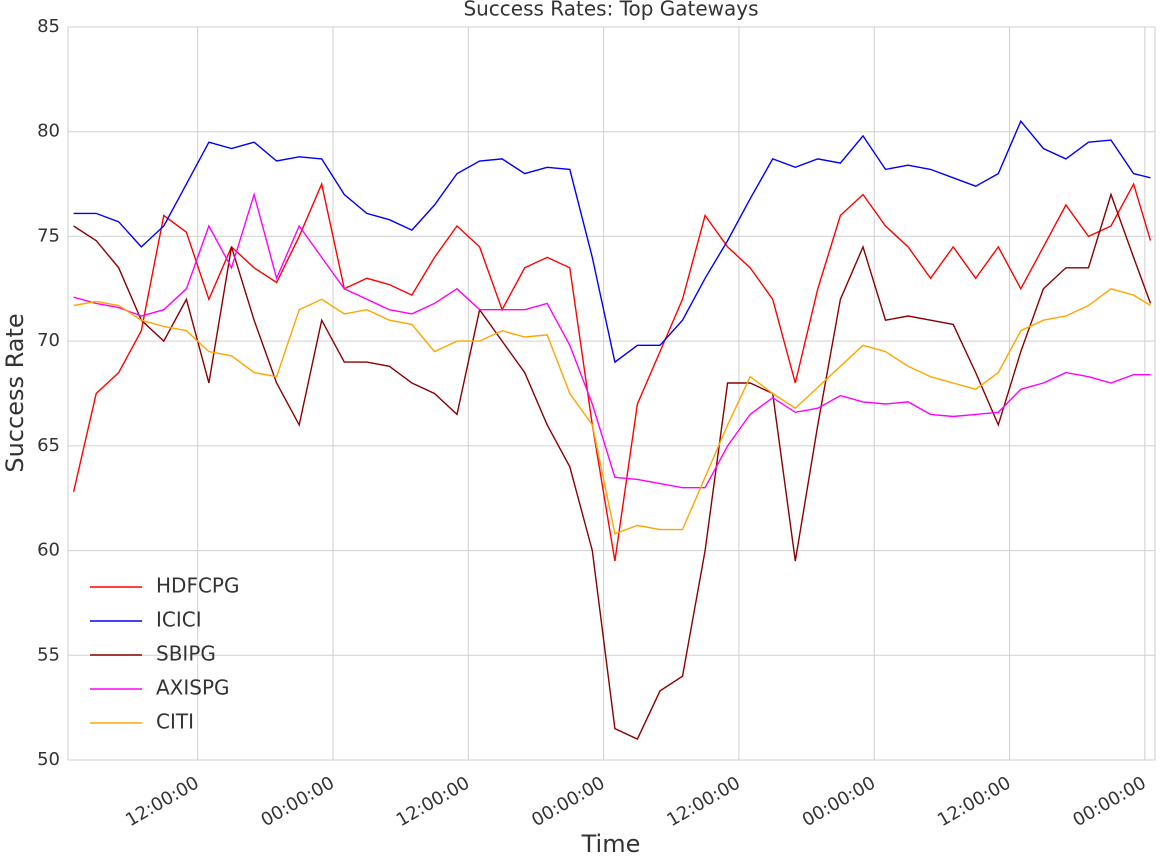 The image size is (1160, 856). I want to click on y-tick-label: 70, so click(48, 340).